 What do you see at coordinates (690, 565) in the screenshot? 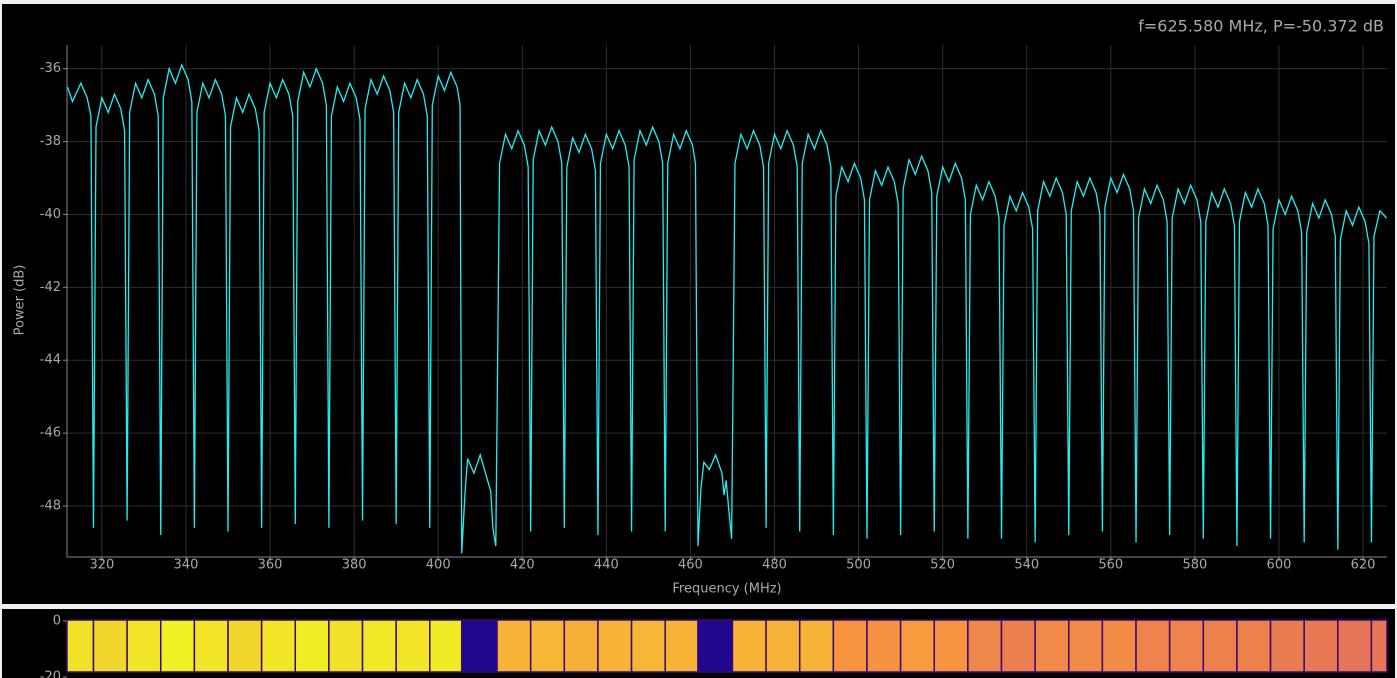
I see `x-tick-label: 460` at bounding box center [690, 565].